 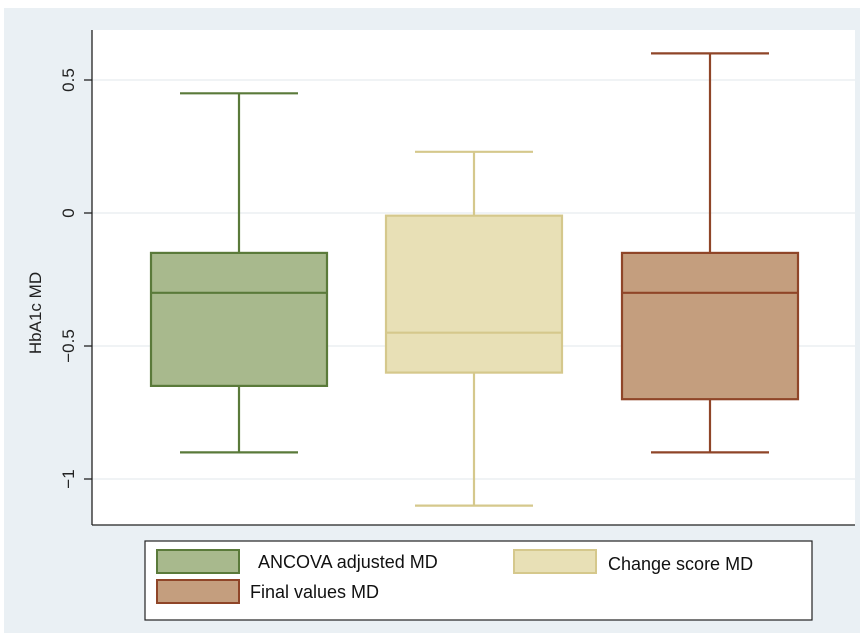 I want to click on legend-label: Final values MD, so click(x=314, y=592).